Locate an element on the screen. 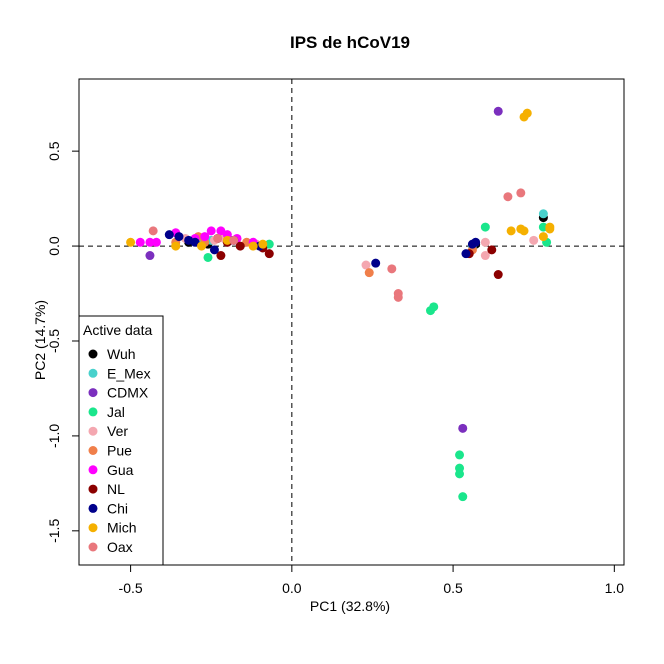  legend-label: Jal is located at coordinates (116, 412).